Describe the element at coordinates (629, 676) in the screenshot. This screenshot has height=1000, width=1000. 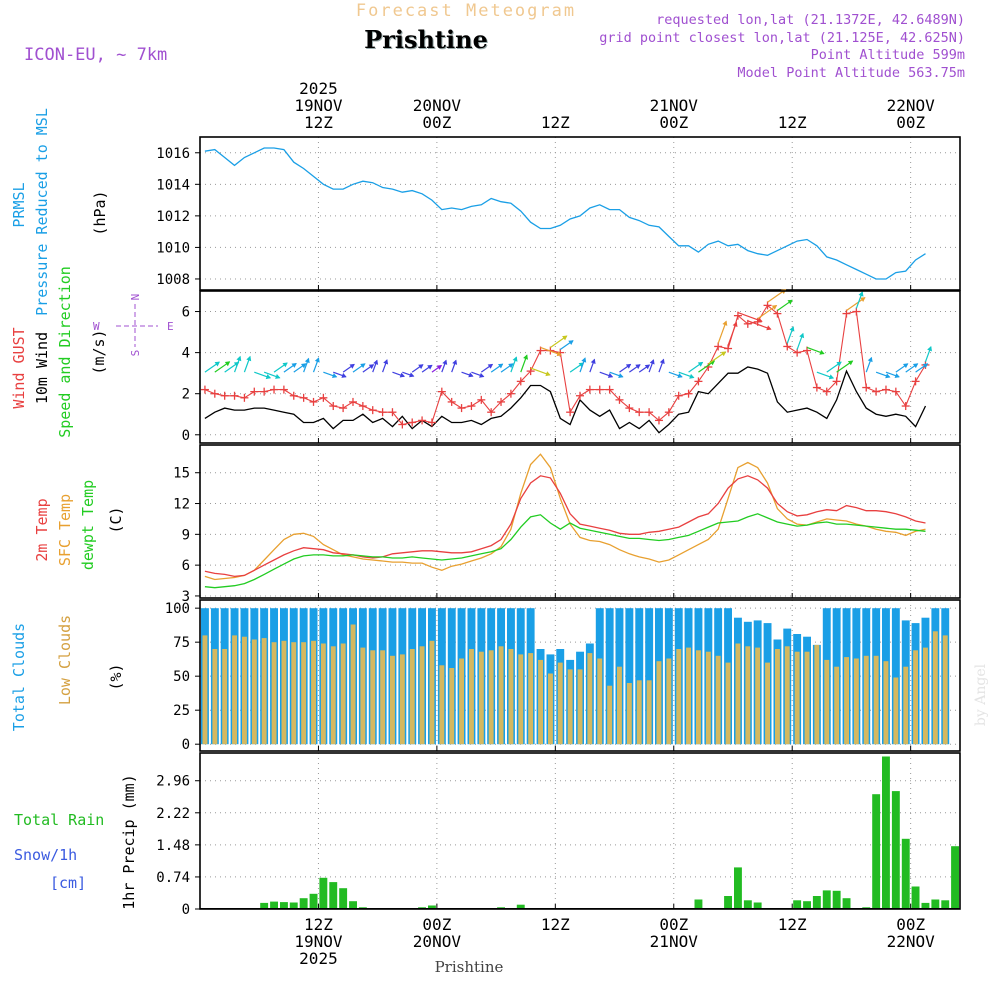
I see `total-cloud-bar` at that location.